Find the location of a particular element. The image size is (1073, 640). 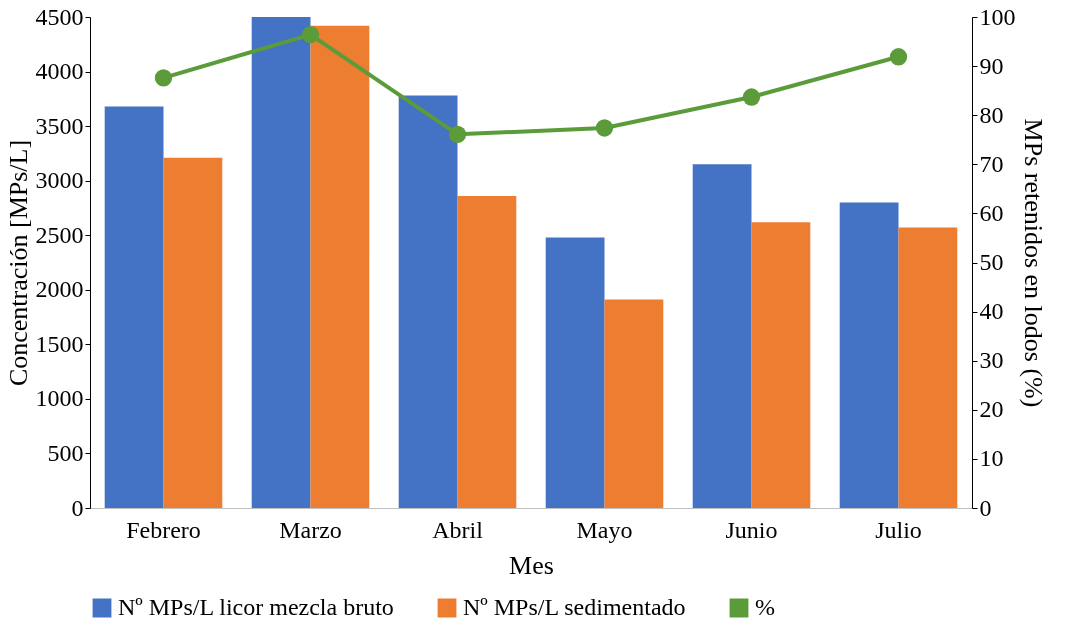

x-axis-title: Mes is located at coordinates (531, 565).